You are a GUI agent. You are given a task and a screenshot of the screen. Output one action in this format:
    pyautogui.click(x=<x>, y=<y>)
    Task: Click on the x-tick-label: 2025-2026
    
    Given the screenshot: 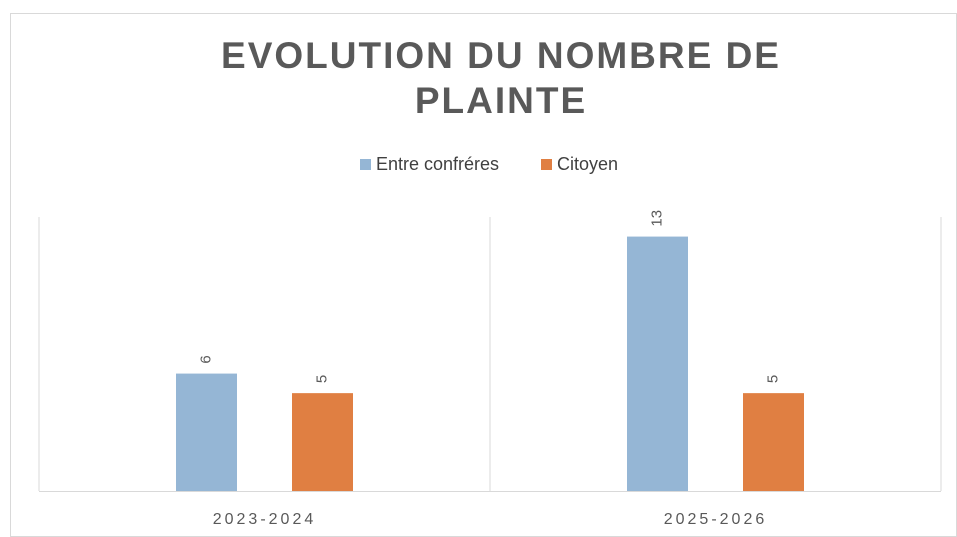 What is the action you would take?
    pyautogui.click(x=716, y=519)
    